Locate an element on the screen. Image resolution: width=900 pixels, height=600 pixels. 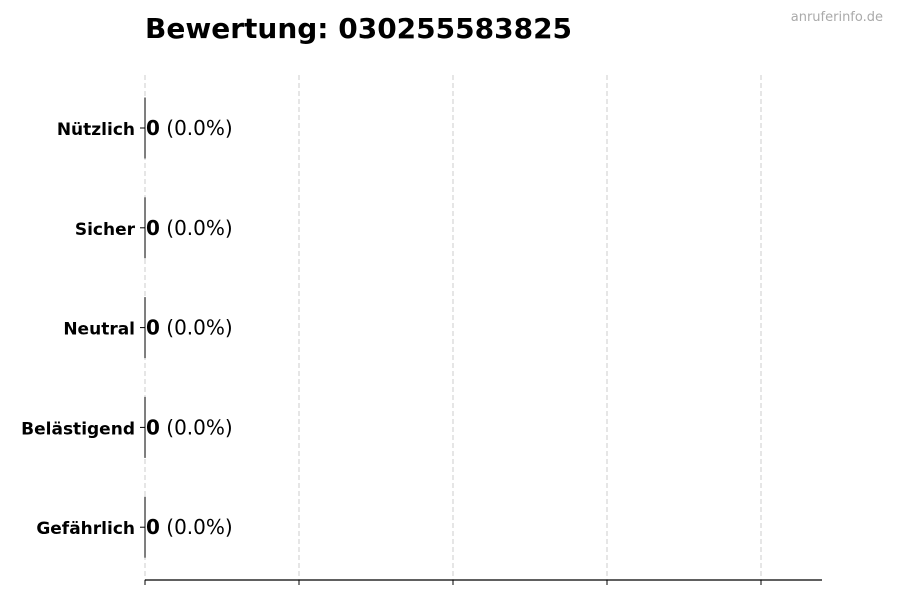
category-label: Neutral is located at coordinates (99, 330).